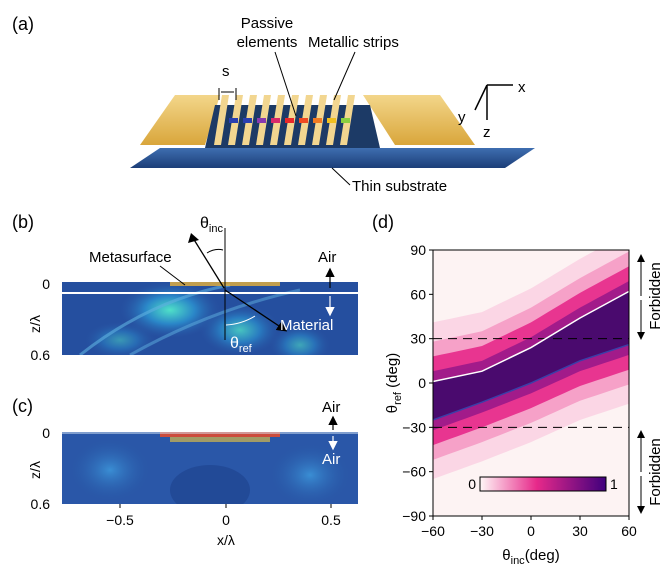 This screenshot has height=582, width=671. I want to click on theta-ref-symbol: θref, so click(241, 345).